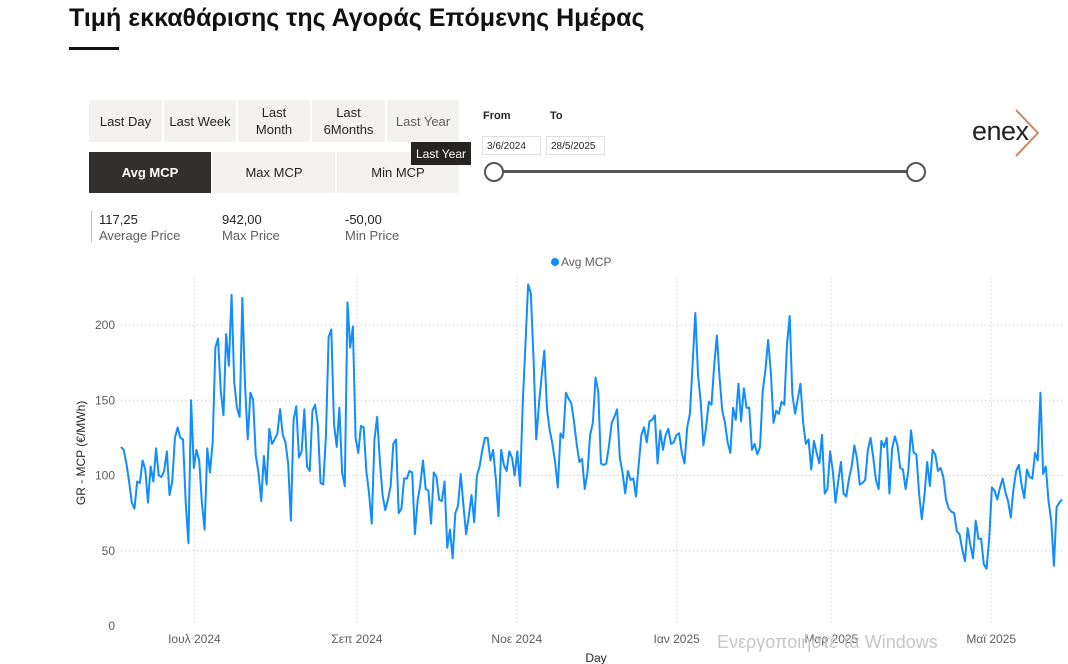 The height and width of the screenshot is (664, 1068). What do you see at coordinates (125, 121) in the screenshot?
I see `last-day-button: Last Day` at bounding box center [125, 121].